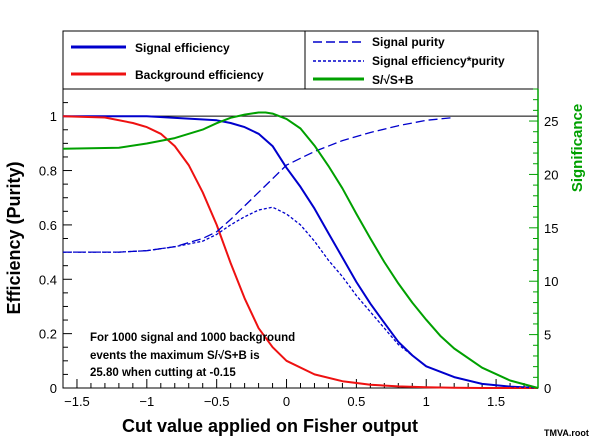 This screenshot has height=443, width=598. Describe the element at coordinates (48, 225) in the screenshot. I see `y-left-tick-label: 0.6` at that location.